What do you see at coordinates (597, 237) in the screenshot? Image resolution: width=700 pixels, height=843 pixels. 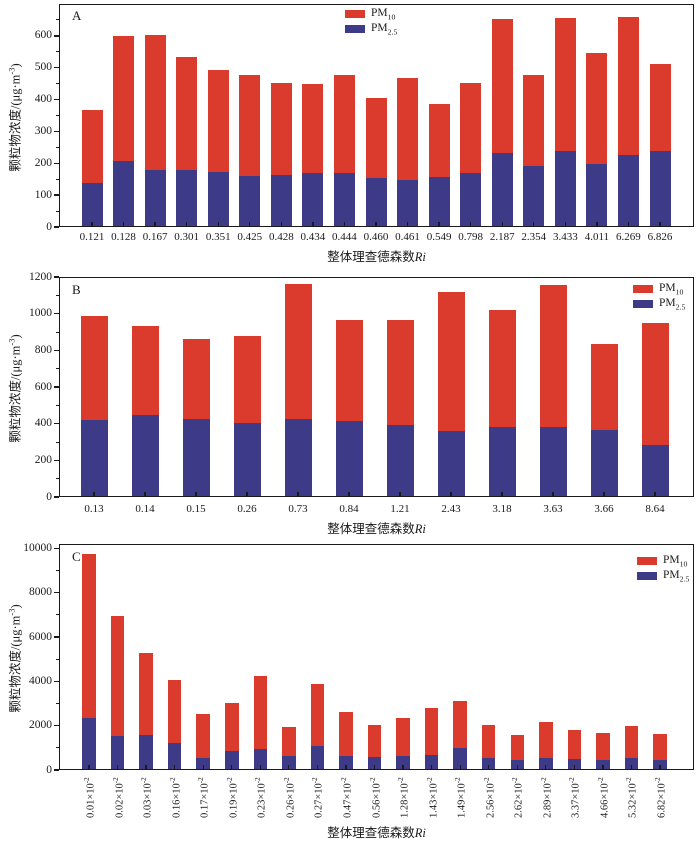 I see `x-tick-label: 4.011` at bounding box center [597, 237].